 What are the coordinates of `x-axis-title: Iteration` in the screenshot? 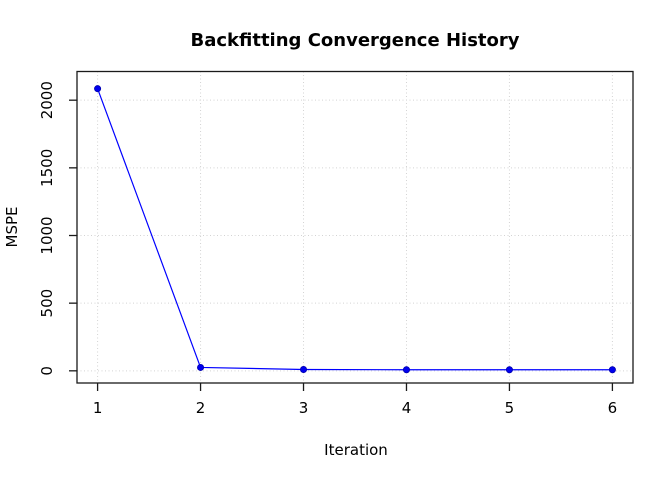 It's located at (356, 450).